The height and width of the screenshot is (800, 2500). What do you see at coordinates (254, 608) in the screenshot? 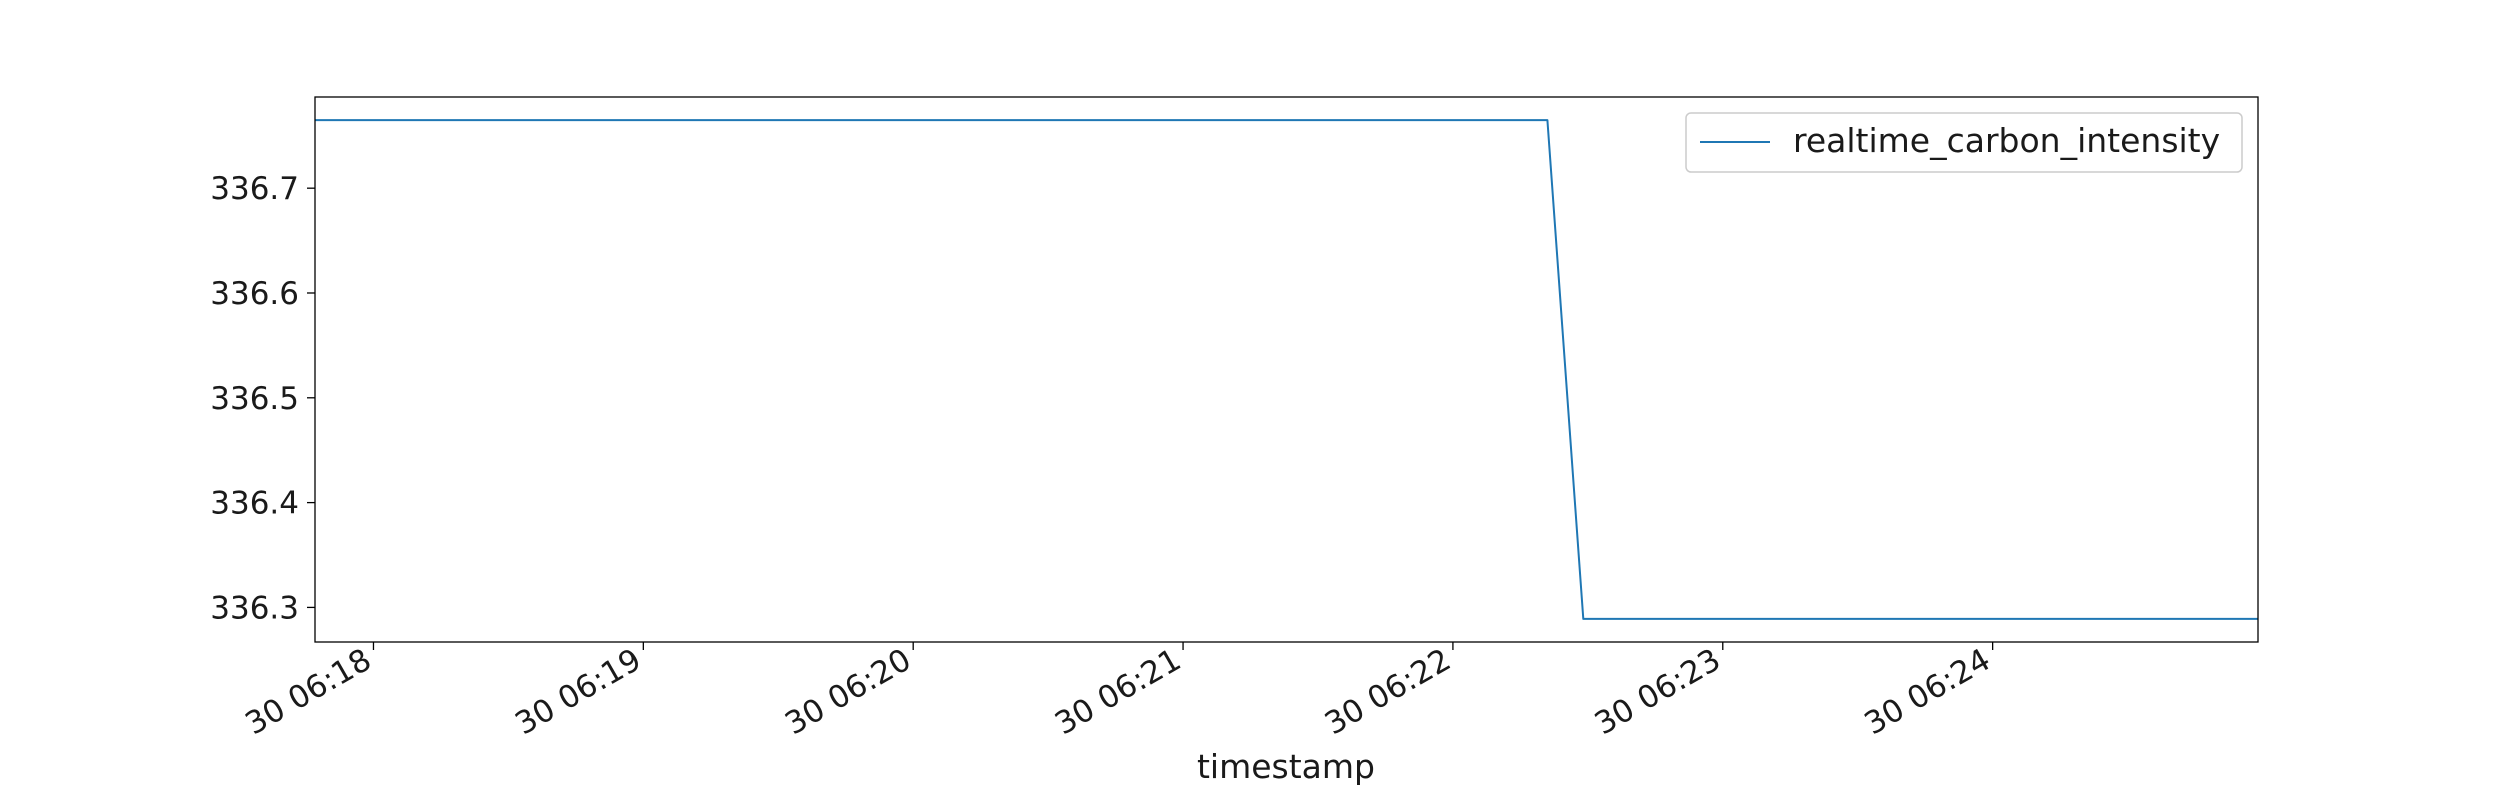
I see `y-tick-label: 336.3` at bounding box center [254, 608].